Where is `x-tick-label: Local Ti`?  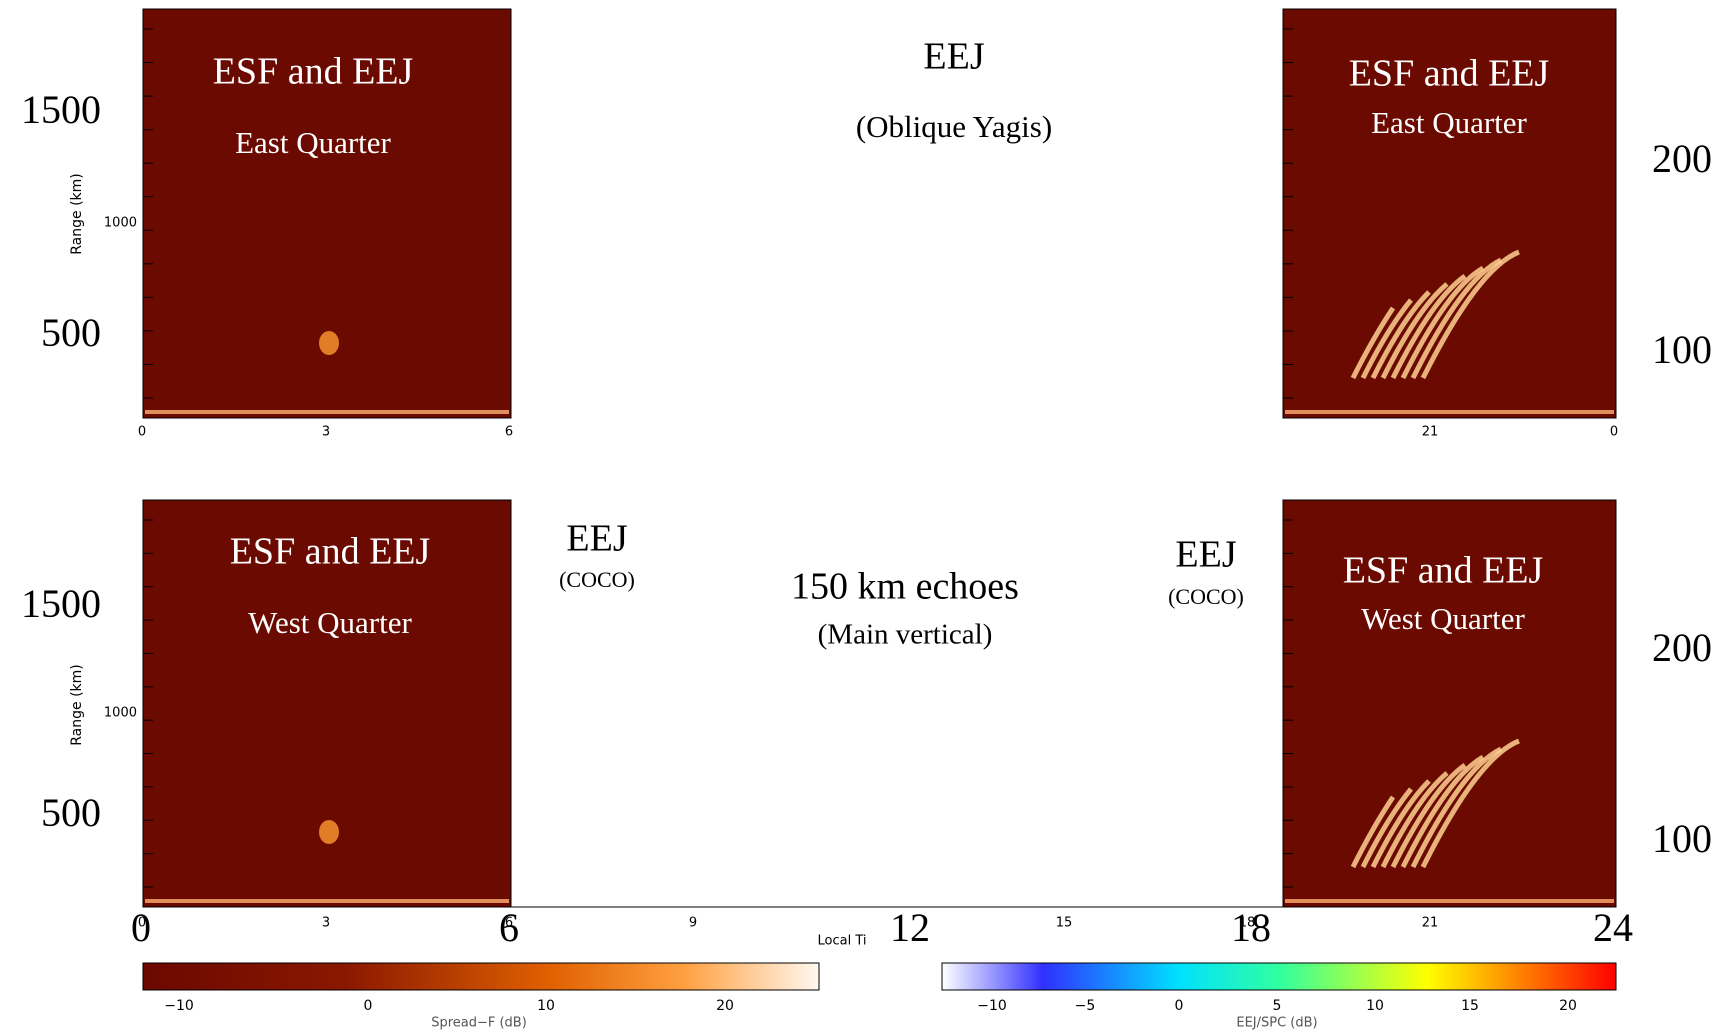 x-tick-label: Local Ti is located at coordinates (842, 941).